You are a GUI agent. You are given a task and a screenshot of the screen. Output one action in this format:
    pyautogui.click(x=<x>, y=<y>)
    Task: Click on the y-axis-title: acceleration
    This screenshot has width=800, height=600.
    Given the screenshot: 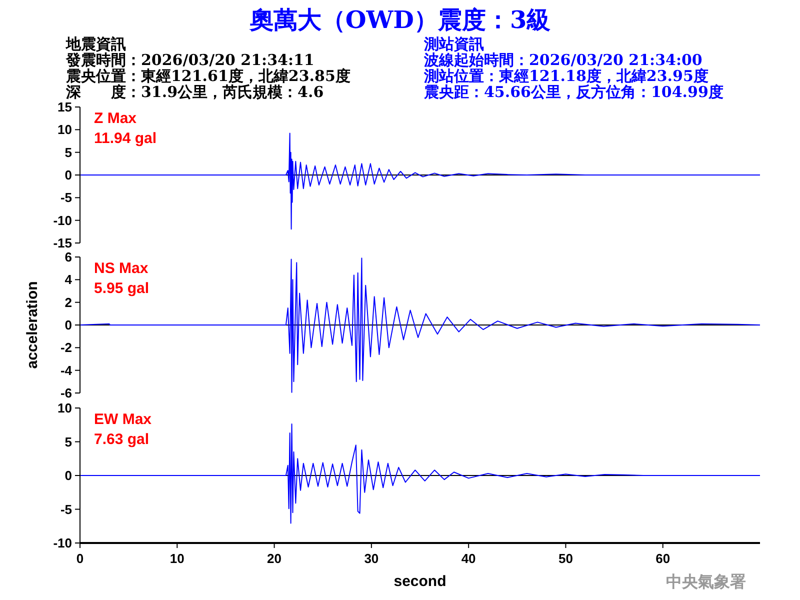 What is the action you would take?
    pyautogui.click(x=32, y=325)
    